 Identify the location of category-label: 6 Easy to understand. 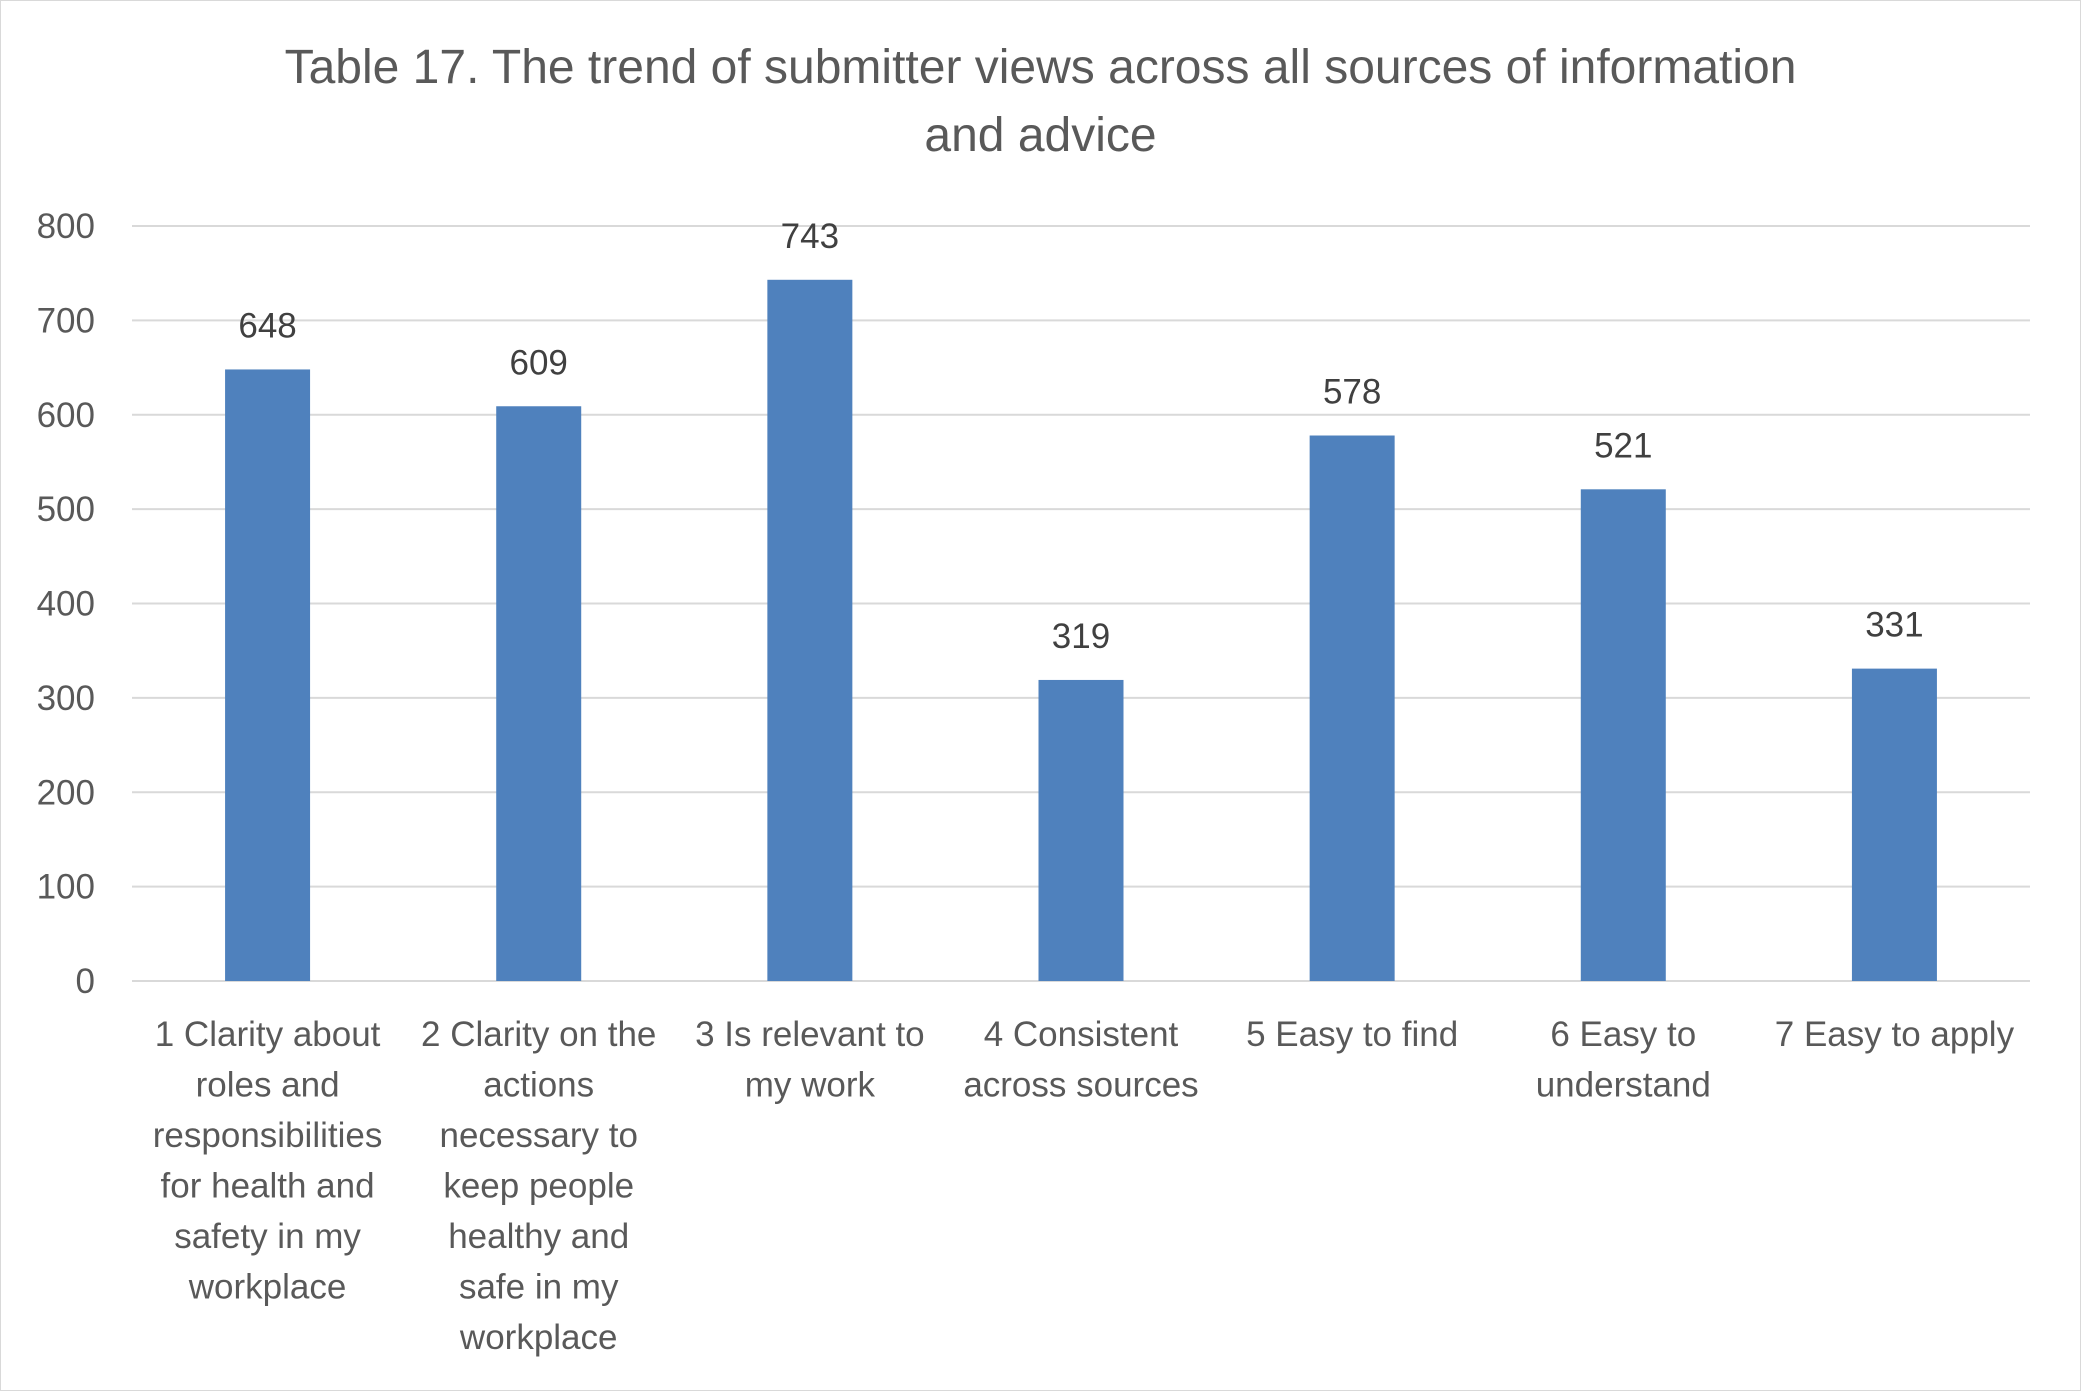
(1623, 1060).